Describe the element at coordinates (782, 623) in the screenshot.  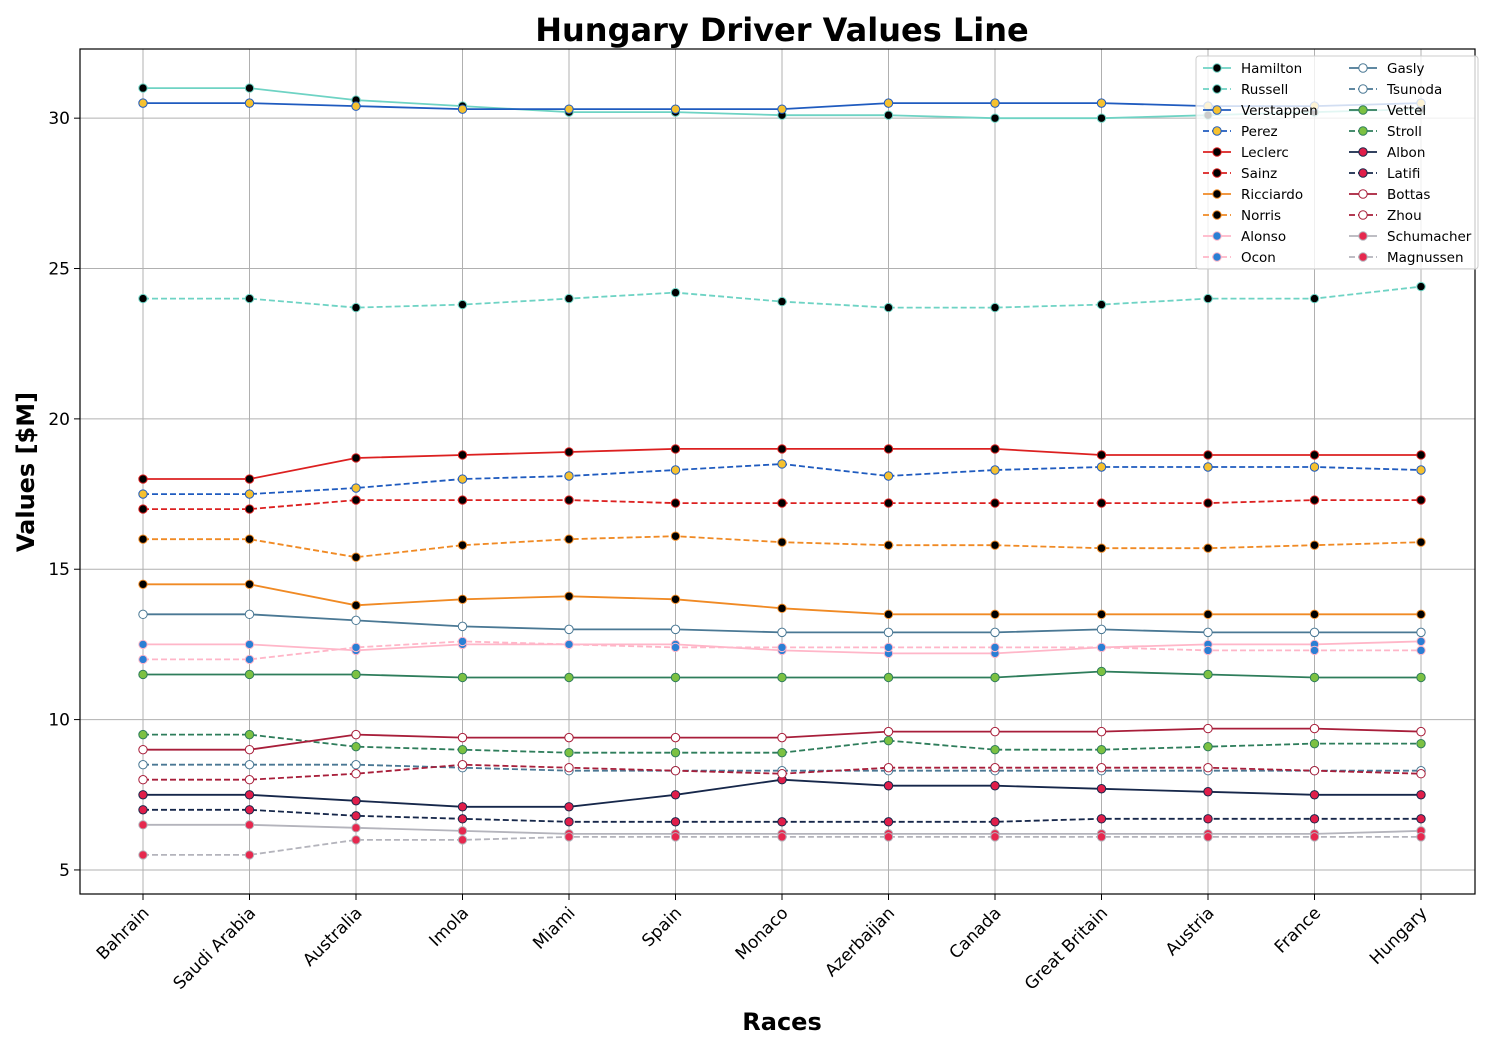
I see `series-gasly` at that location.